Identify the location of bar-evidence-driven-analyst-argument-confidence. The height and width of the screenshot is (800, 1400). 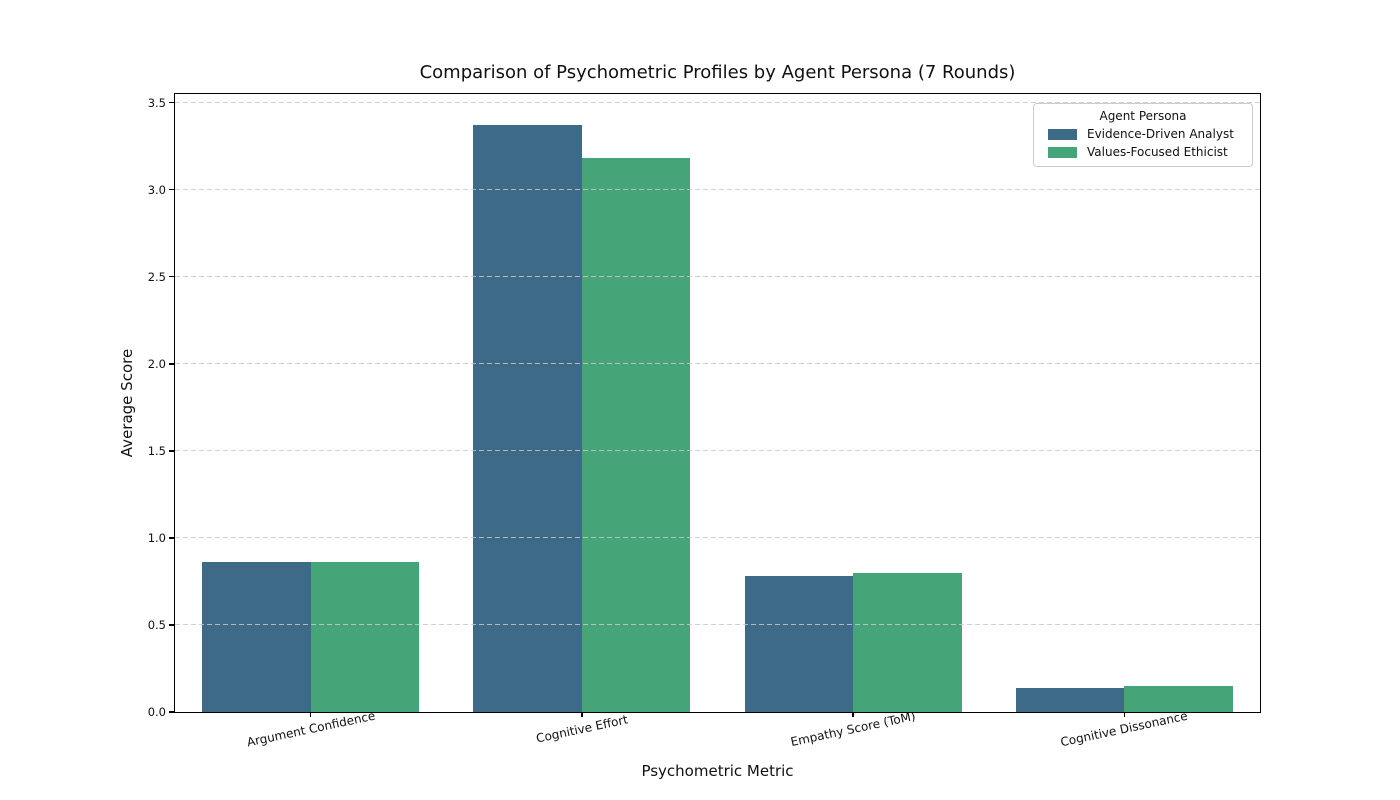
(256, 637).